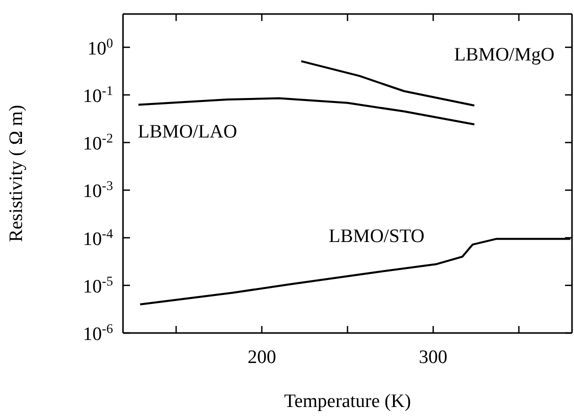  Describe the element at coordinates (100, 47) in the screenshot. I see `y-tick-label: 10$^{0}$` at that location.